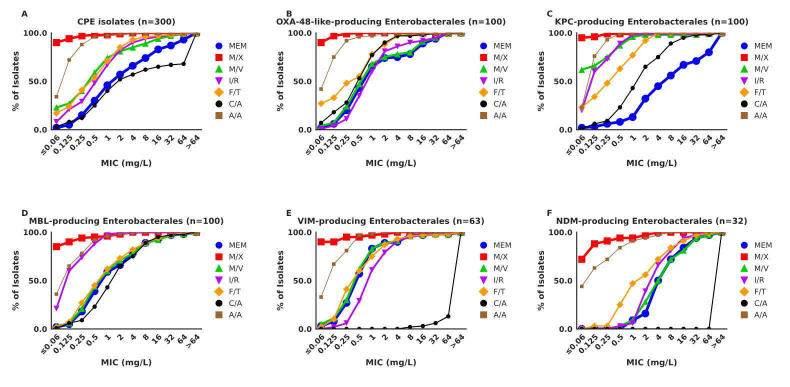 The width and height of the screenshot is (790, 387). Describe the element at coordinates (289, 13) in the screenshot. I see `text: B` at that location.